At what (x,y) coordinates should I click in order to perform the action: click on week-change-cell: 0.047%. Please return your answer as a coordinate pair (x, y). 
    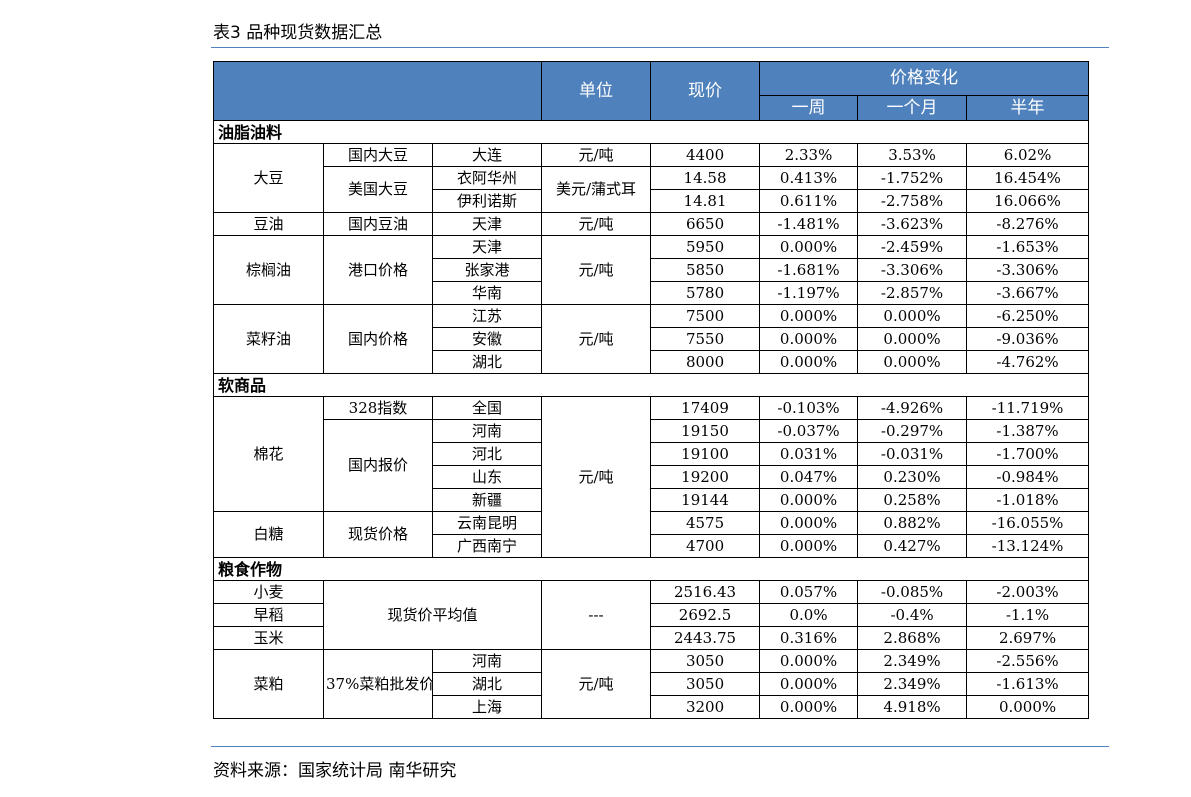
    Looking at the image, I should click on (809, 477).